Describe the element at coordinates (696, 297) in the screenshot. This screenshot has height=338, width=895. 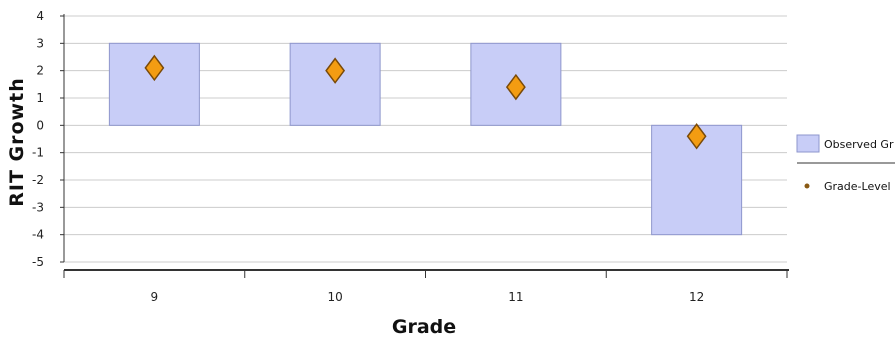
I see `x-tick-label: 12` at that location.